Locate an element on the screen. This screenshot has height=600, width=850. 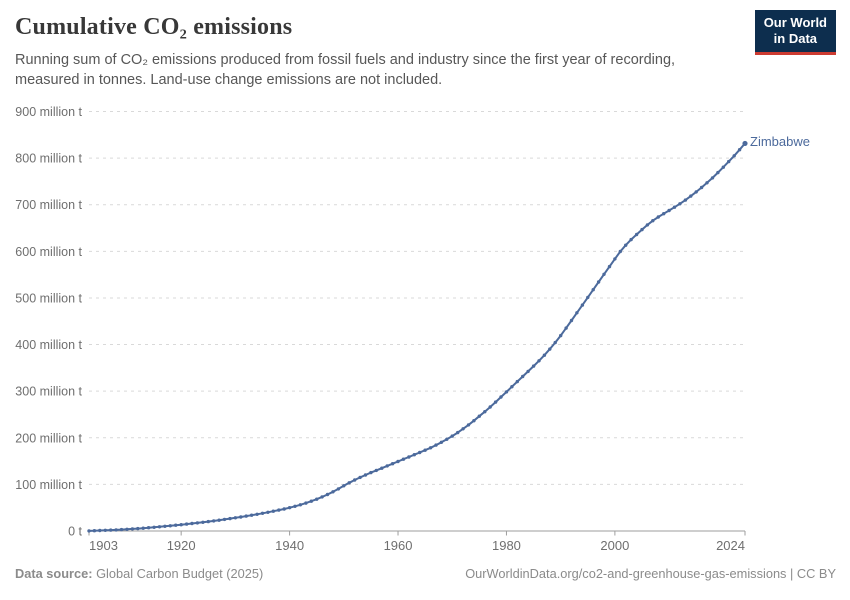
chart-title: Cumulative CO₂ emissions is located at coordinates (154, 27).